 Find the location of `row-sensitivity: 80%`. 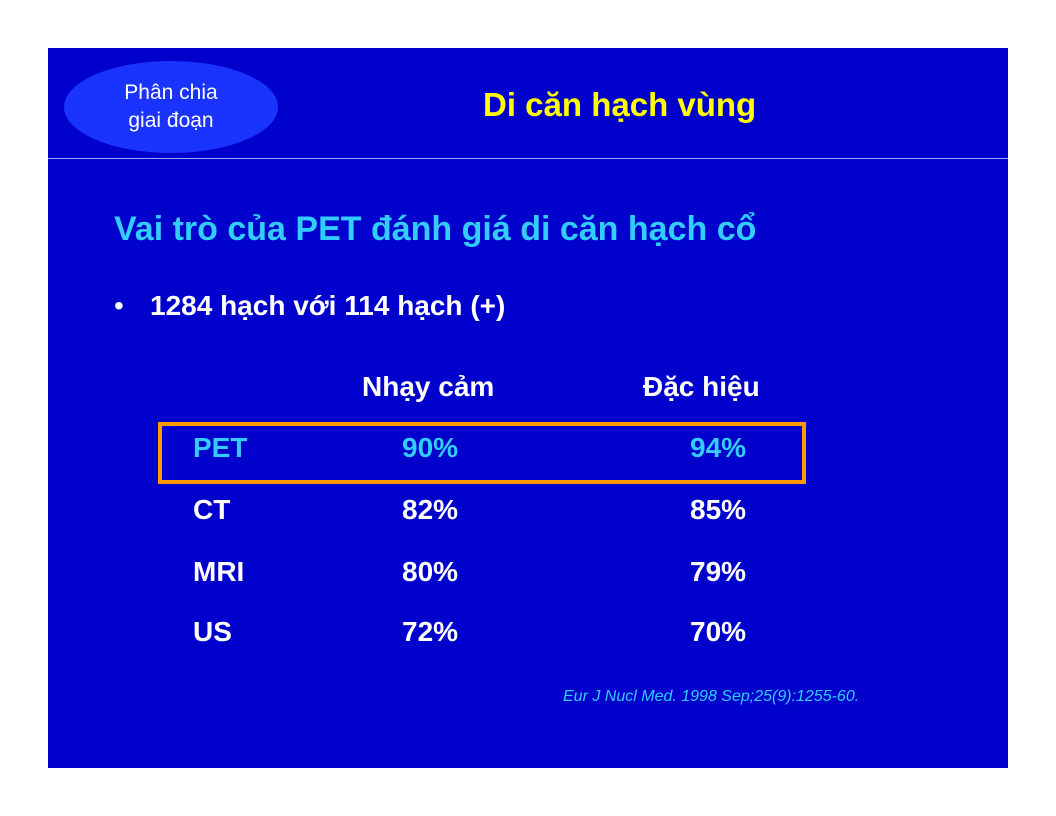

row-sensitivity: 80% is located at coordinates (430, 571).